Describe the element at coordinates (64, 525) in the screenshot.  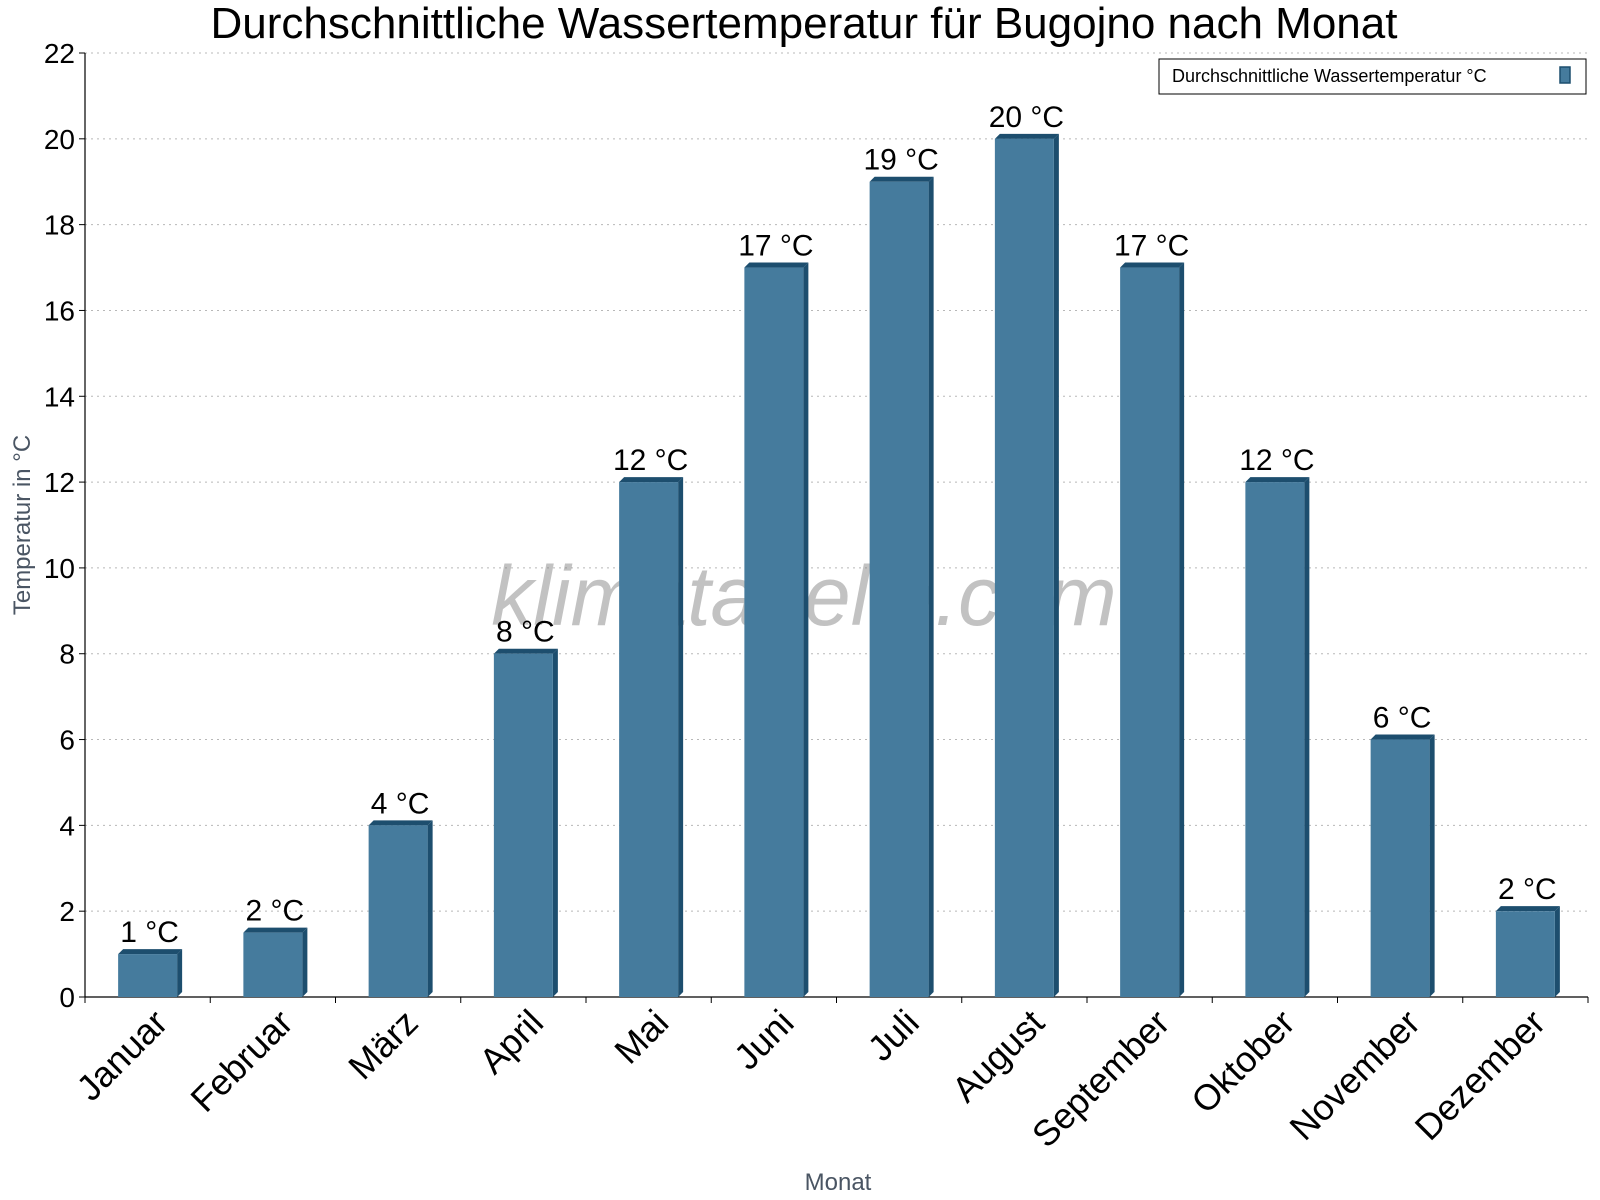
I see `y-axis-ticks: 0 2 4 6 8 10 12 14 16 18 20 22` at that location.